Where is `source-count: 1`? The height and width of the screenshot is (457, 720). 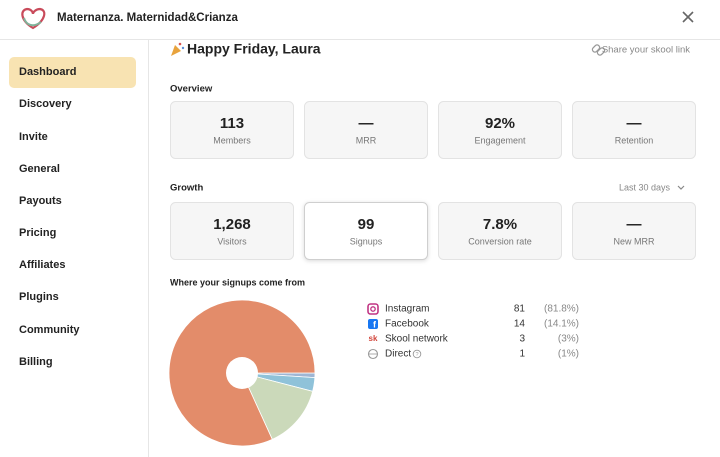 source-count: 1 is located at coordinates (522, 354).